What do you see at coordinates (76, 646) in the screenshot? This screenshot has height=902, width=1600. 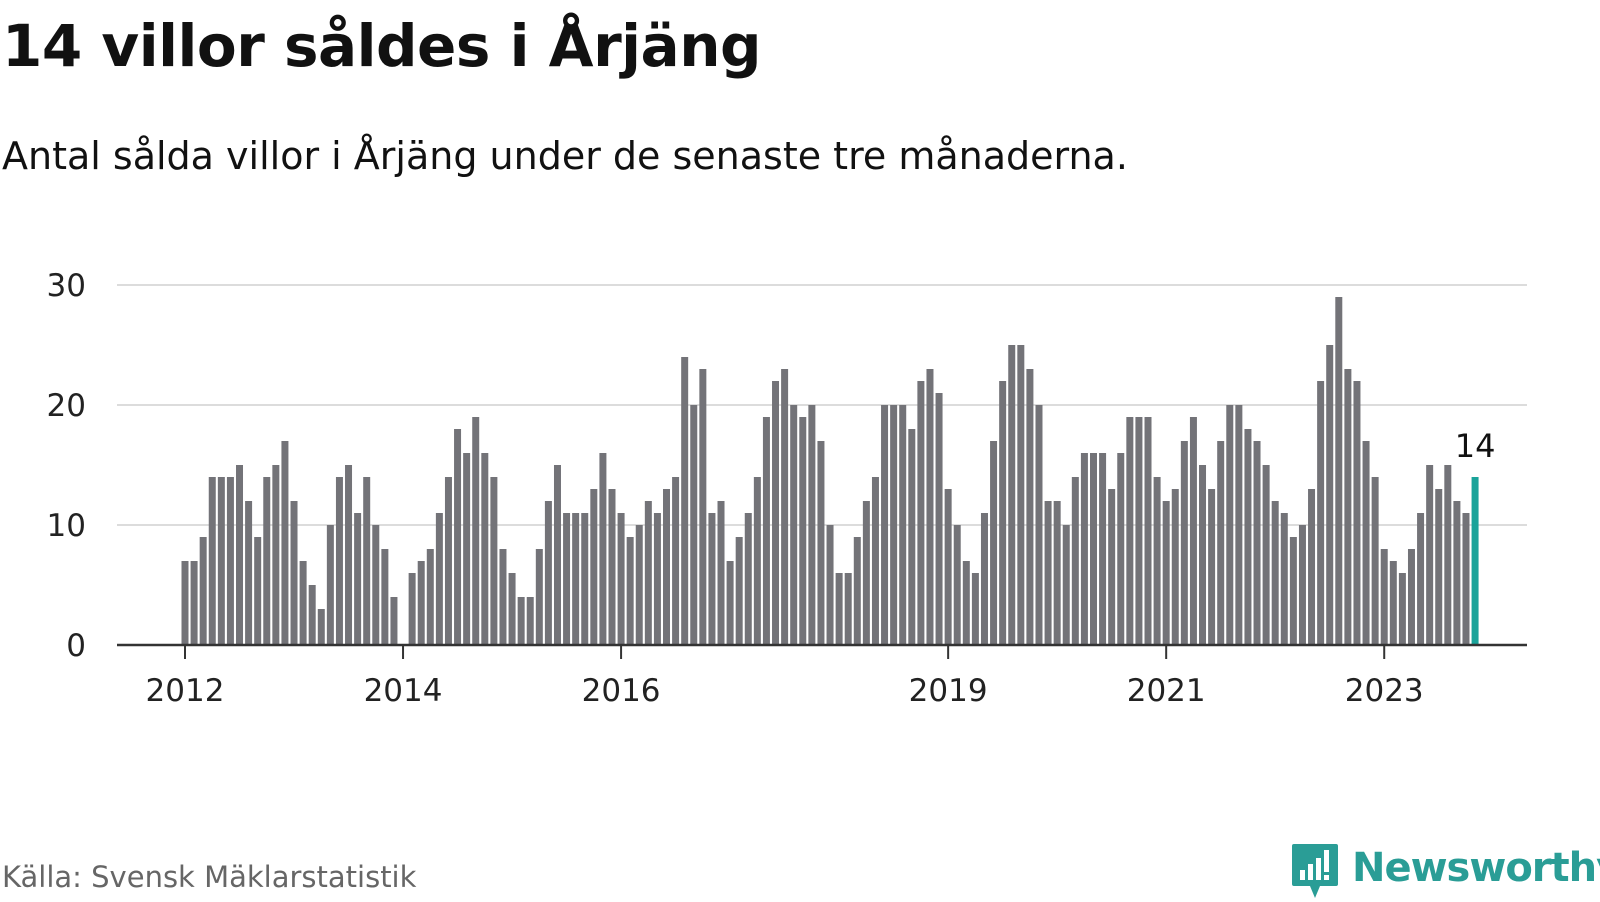 I see `y-tick-label-0: 0` at bounding box center [76, 646].